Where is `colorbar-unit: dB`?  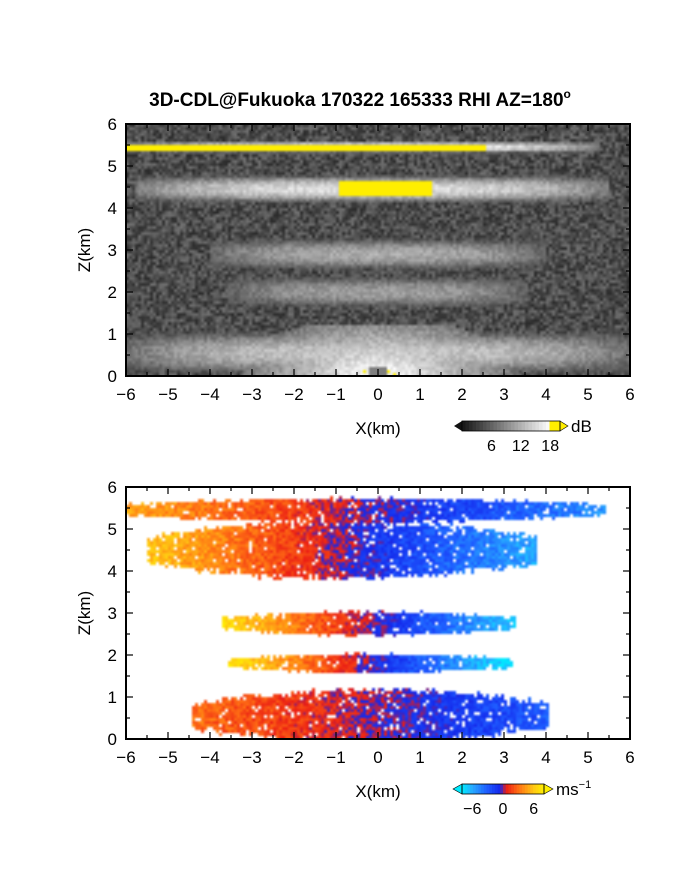
colorbar-unit: dB is located at coordinates (581, 426).